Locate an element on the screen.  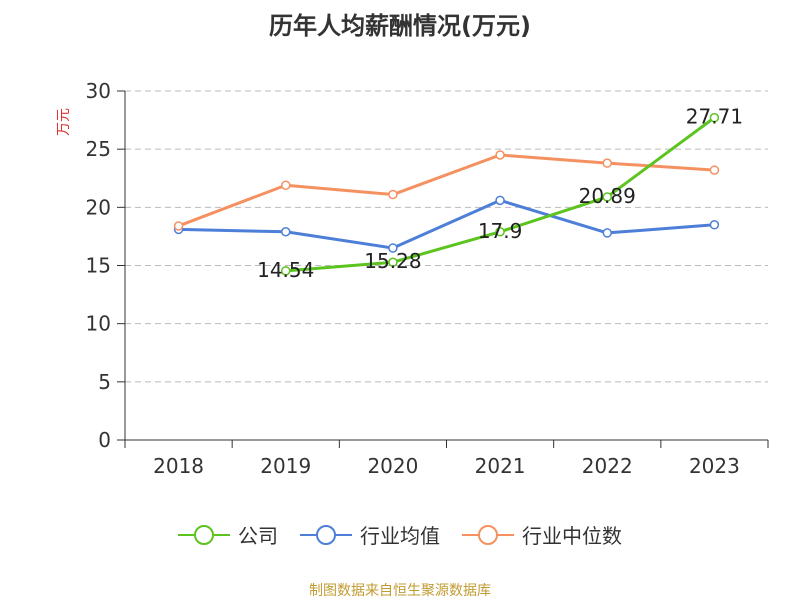
x-tick-label: 2023 is located at coordinates (714, 466).